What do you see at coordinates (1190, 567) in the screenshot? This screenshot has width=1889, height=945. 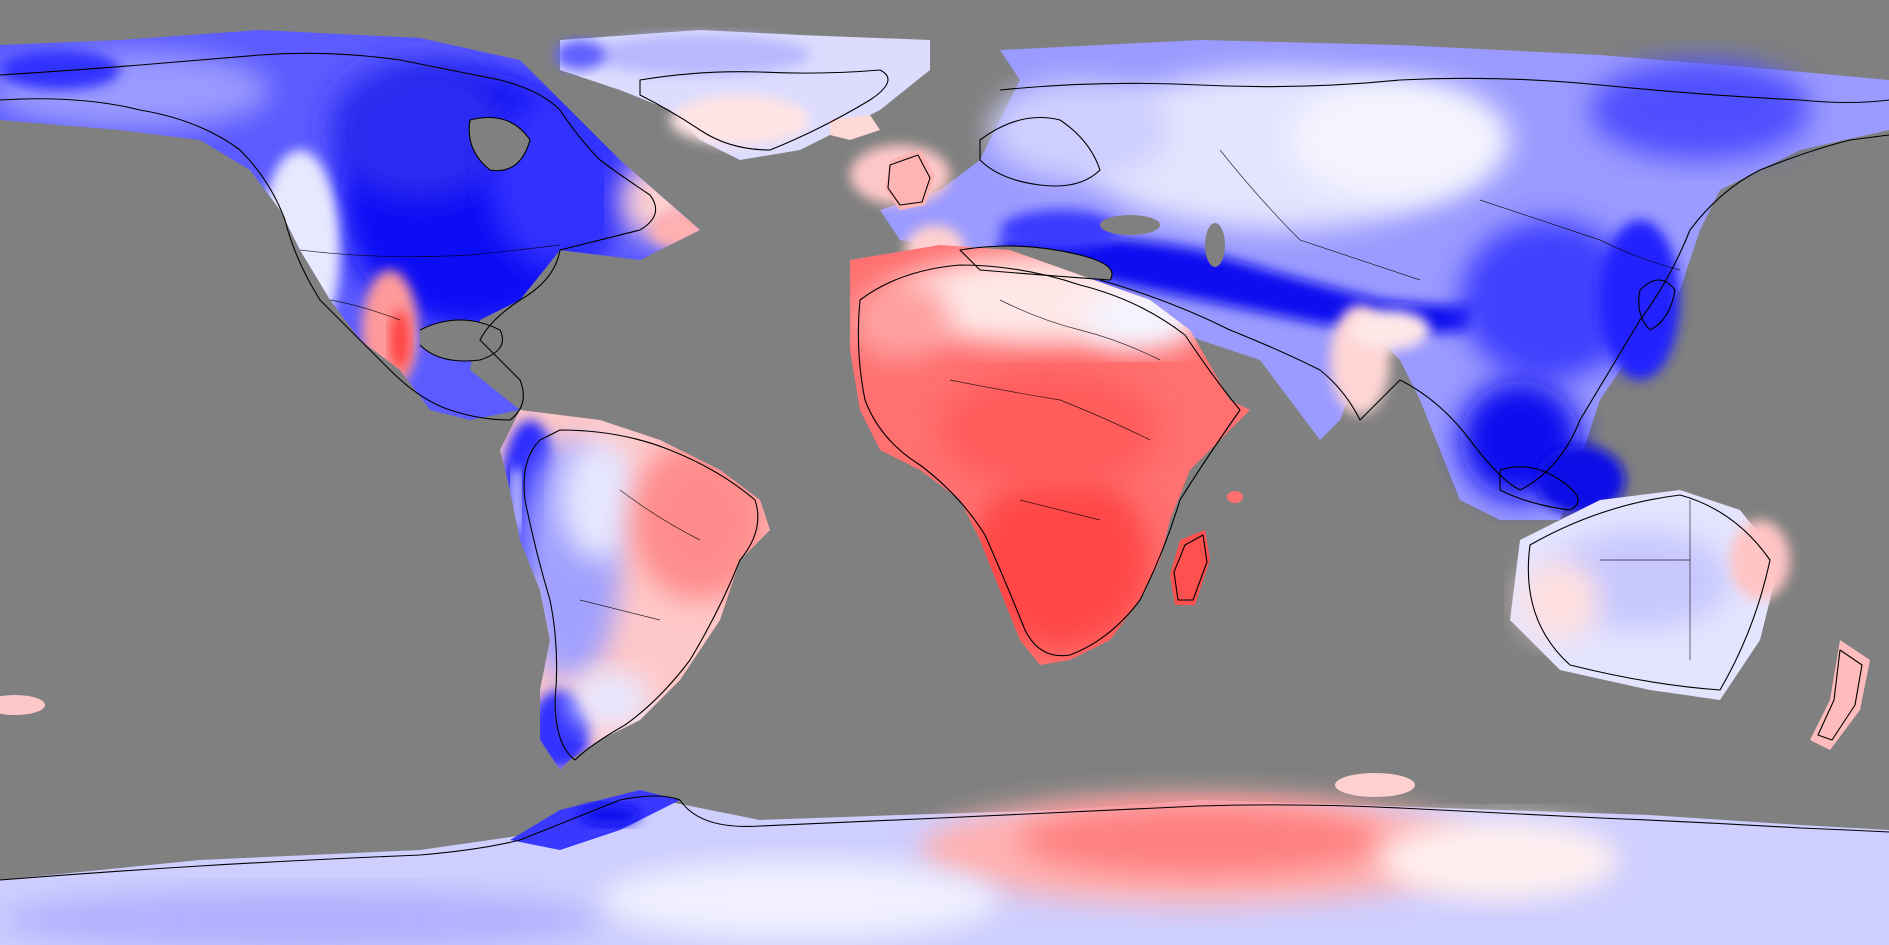 I see `region-madagascar` at bounding box center [1190, 567].